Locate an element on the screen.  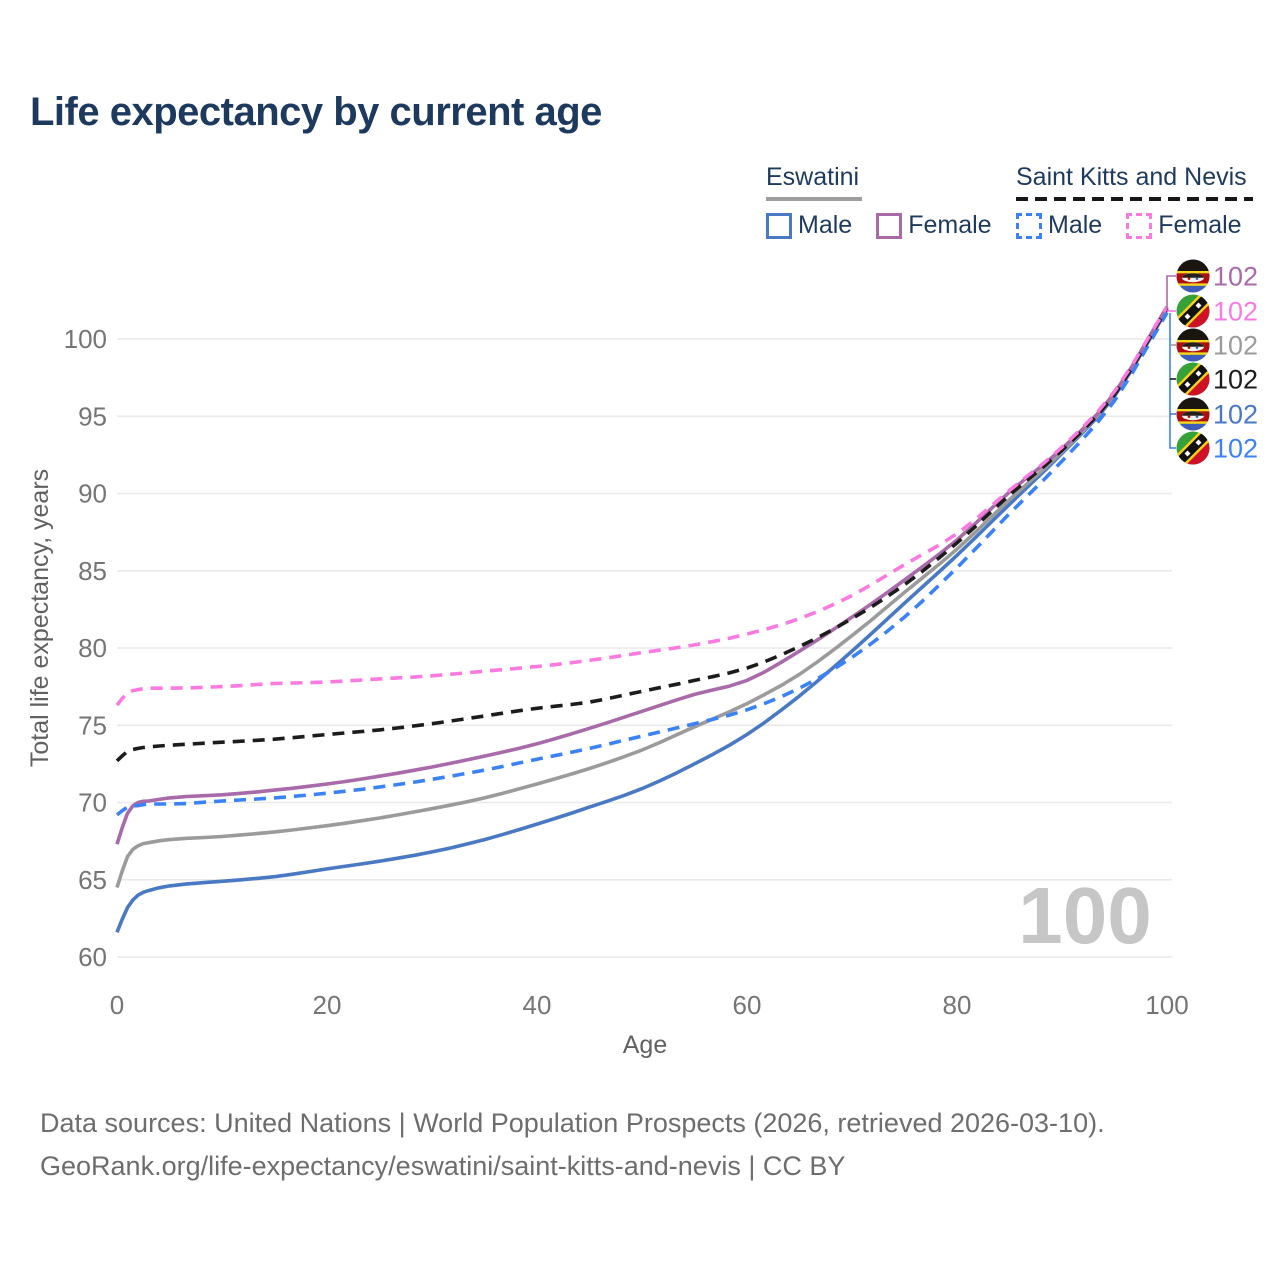
legend-label-saint-kitts-male: Male is located at coordinates (1075, 225).